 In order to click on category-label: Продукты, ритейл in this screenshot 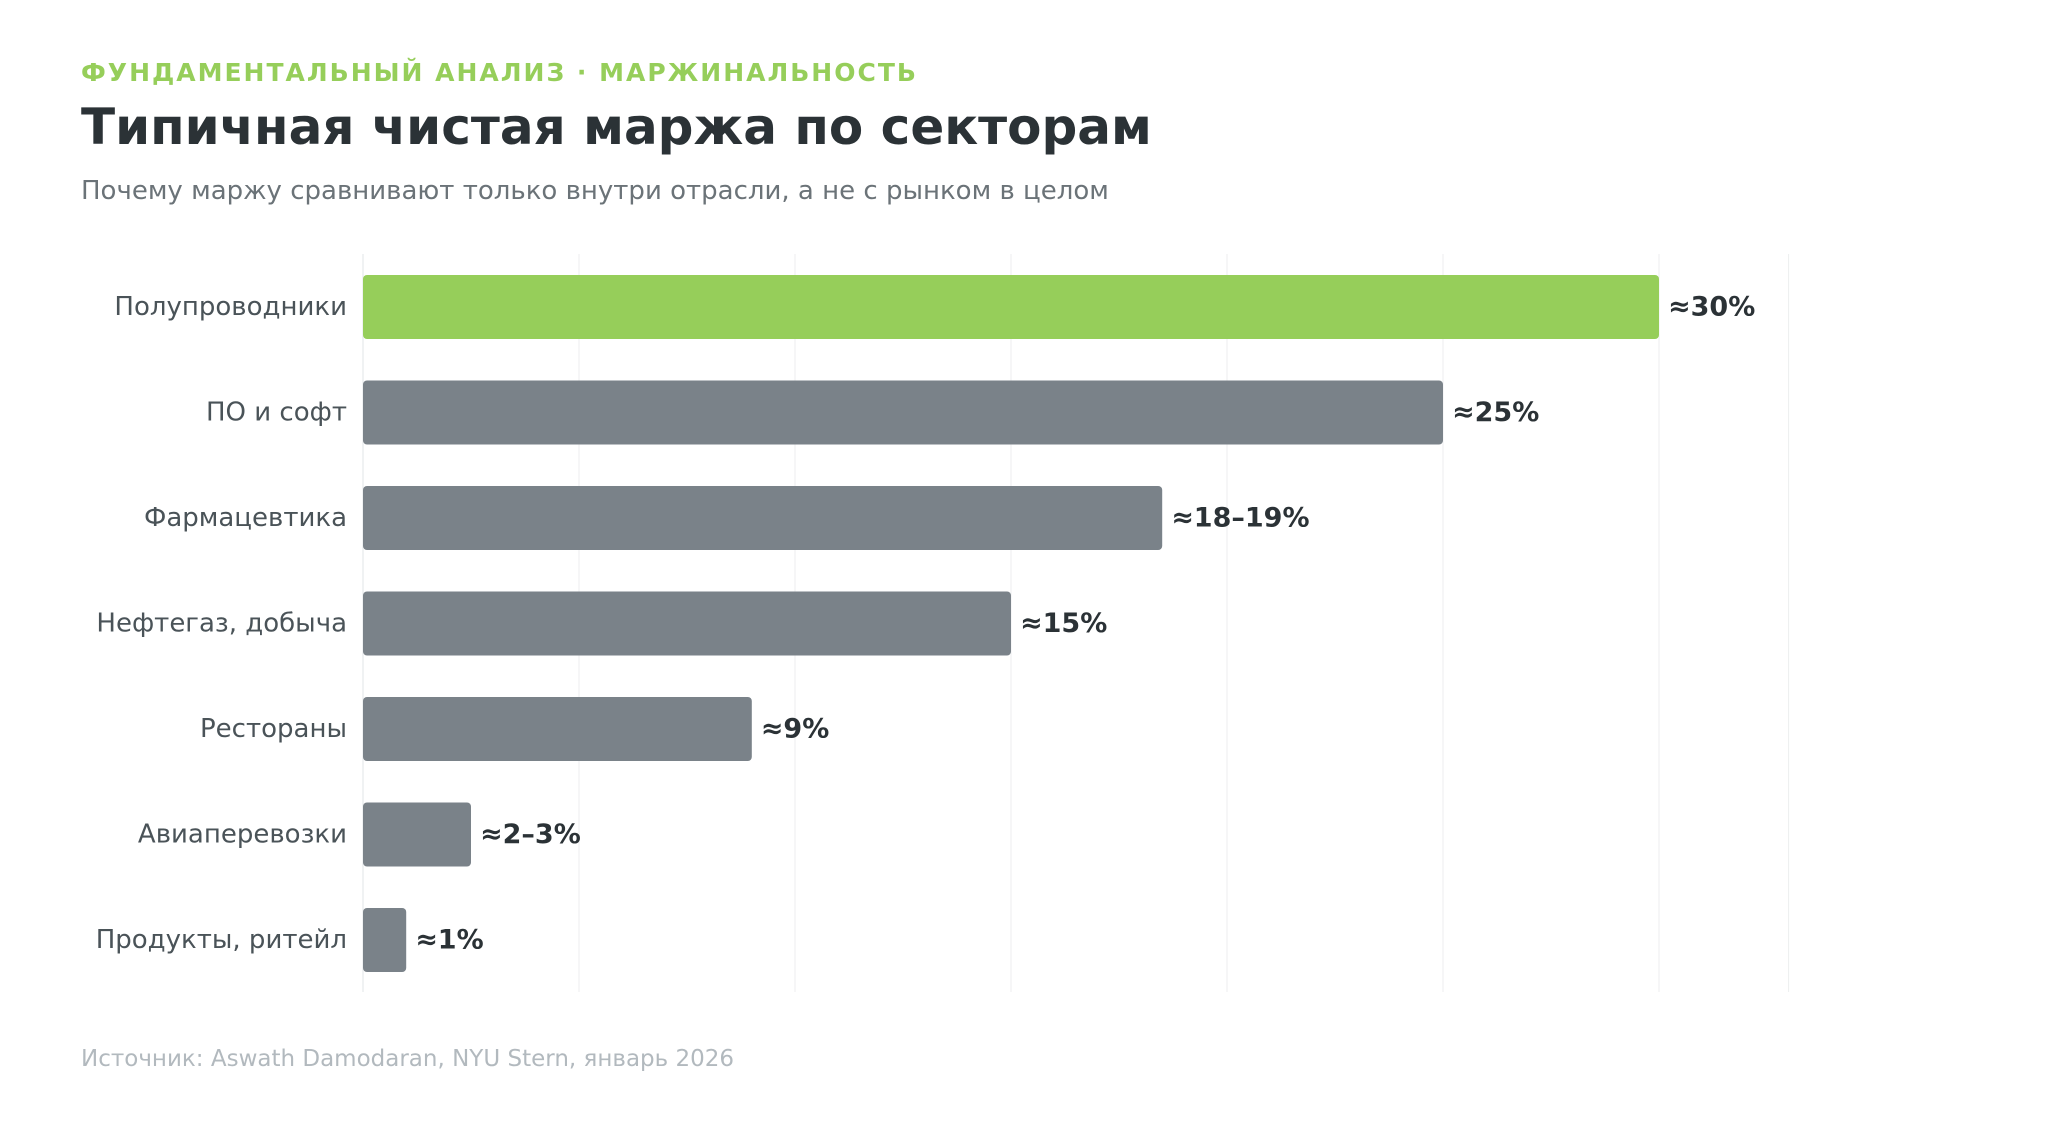, I will do `click(221, 940)`.